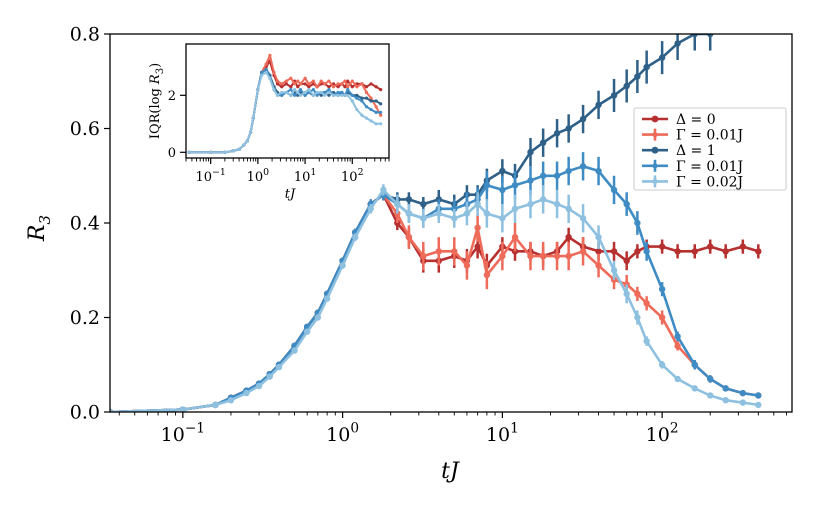  I want to click on inset-x-tick-label: 101, so click(305, 176).